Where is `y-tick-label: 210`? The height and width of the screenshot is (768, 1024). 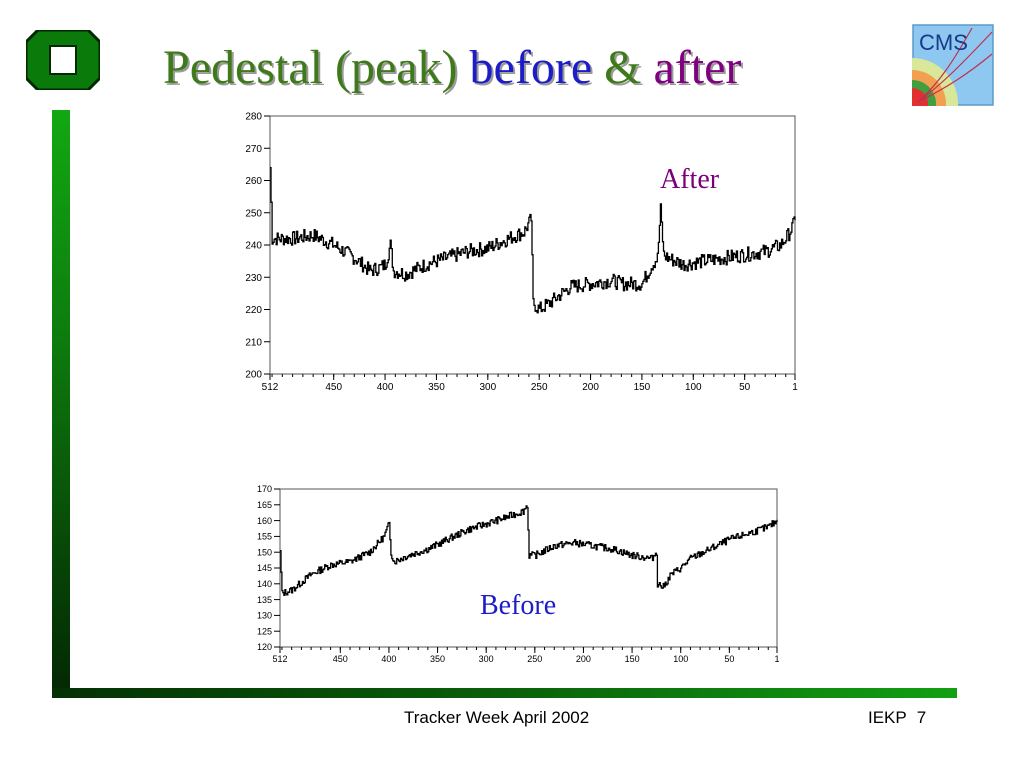
y-tick-label: 210 is located at coordinates (253, 342).